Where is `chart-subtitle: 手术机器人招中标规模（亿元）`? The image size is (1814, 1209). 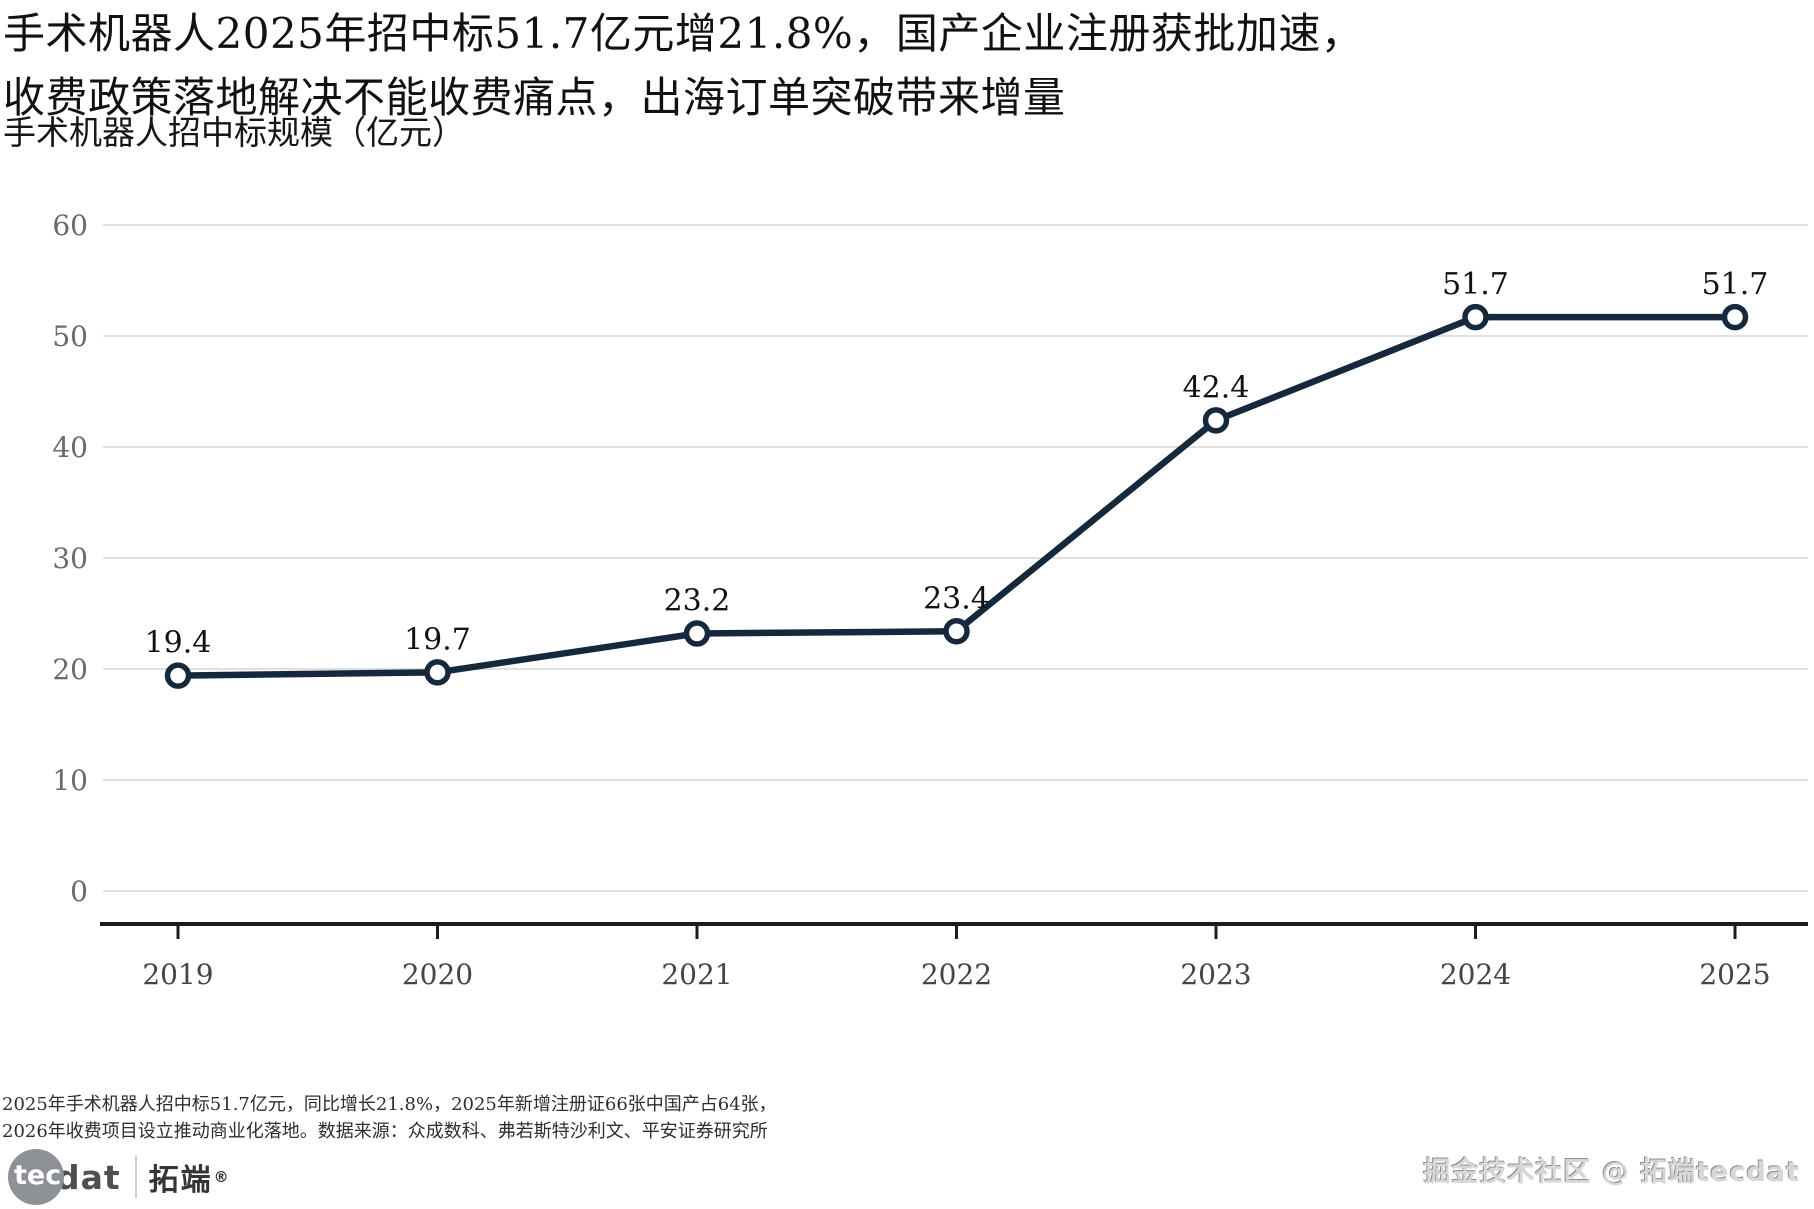 chart-subtitle: 手术机器人招中标规模（亿元） is located at coordinates (234, 132).